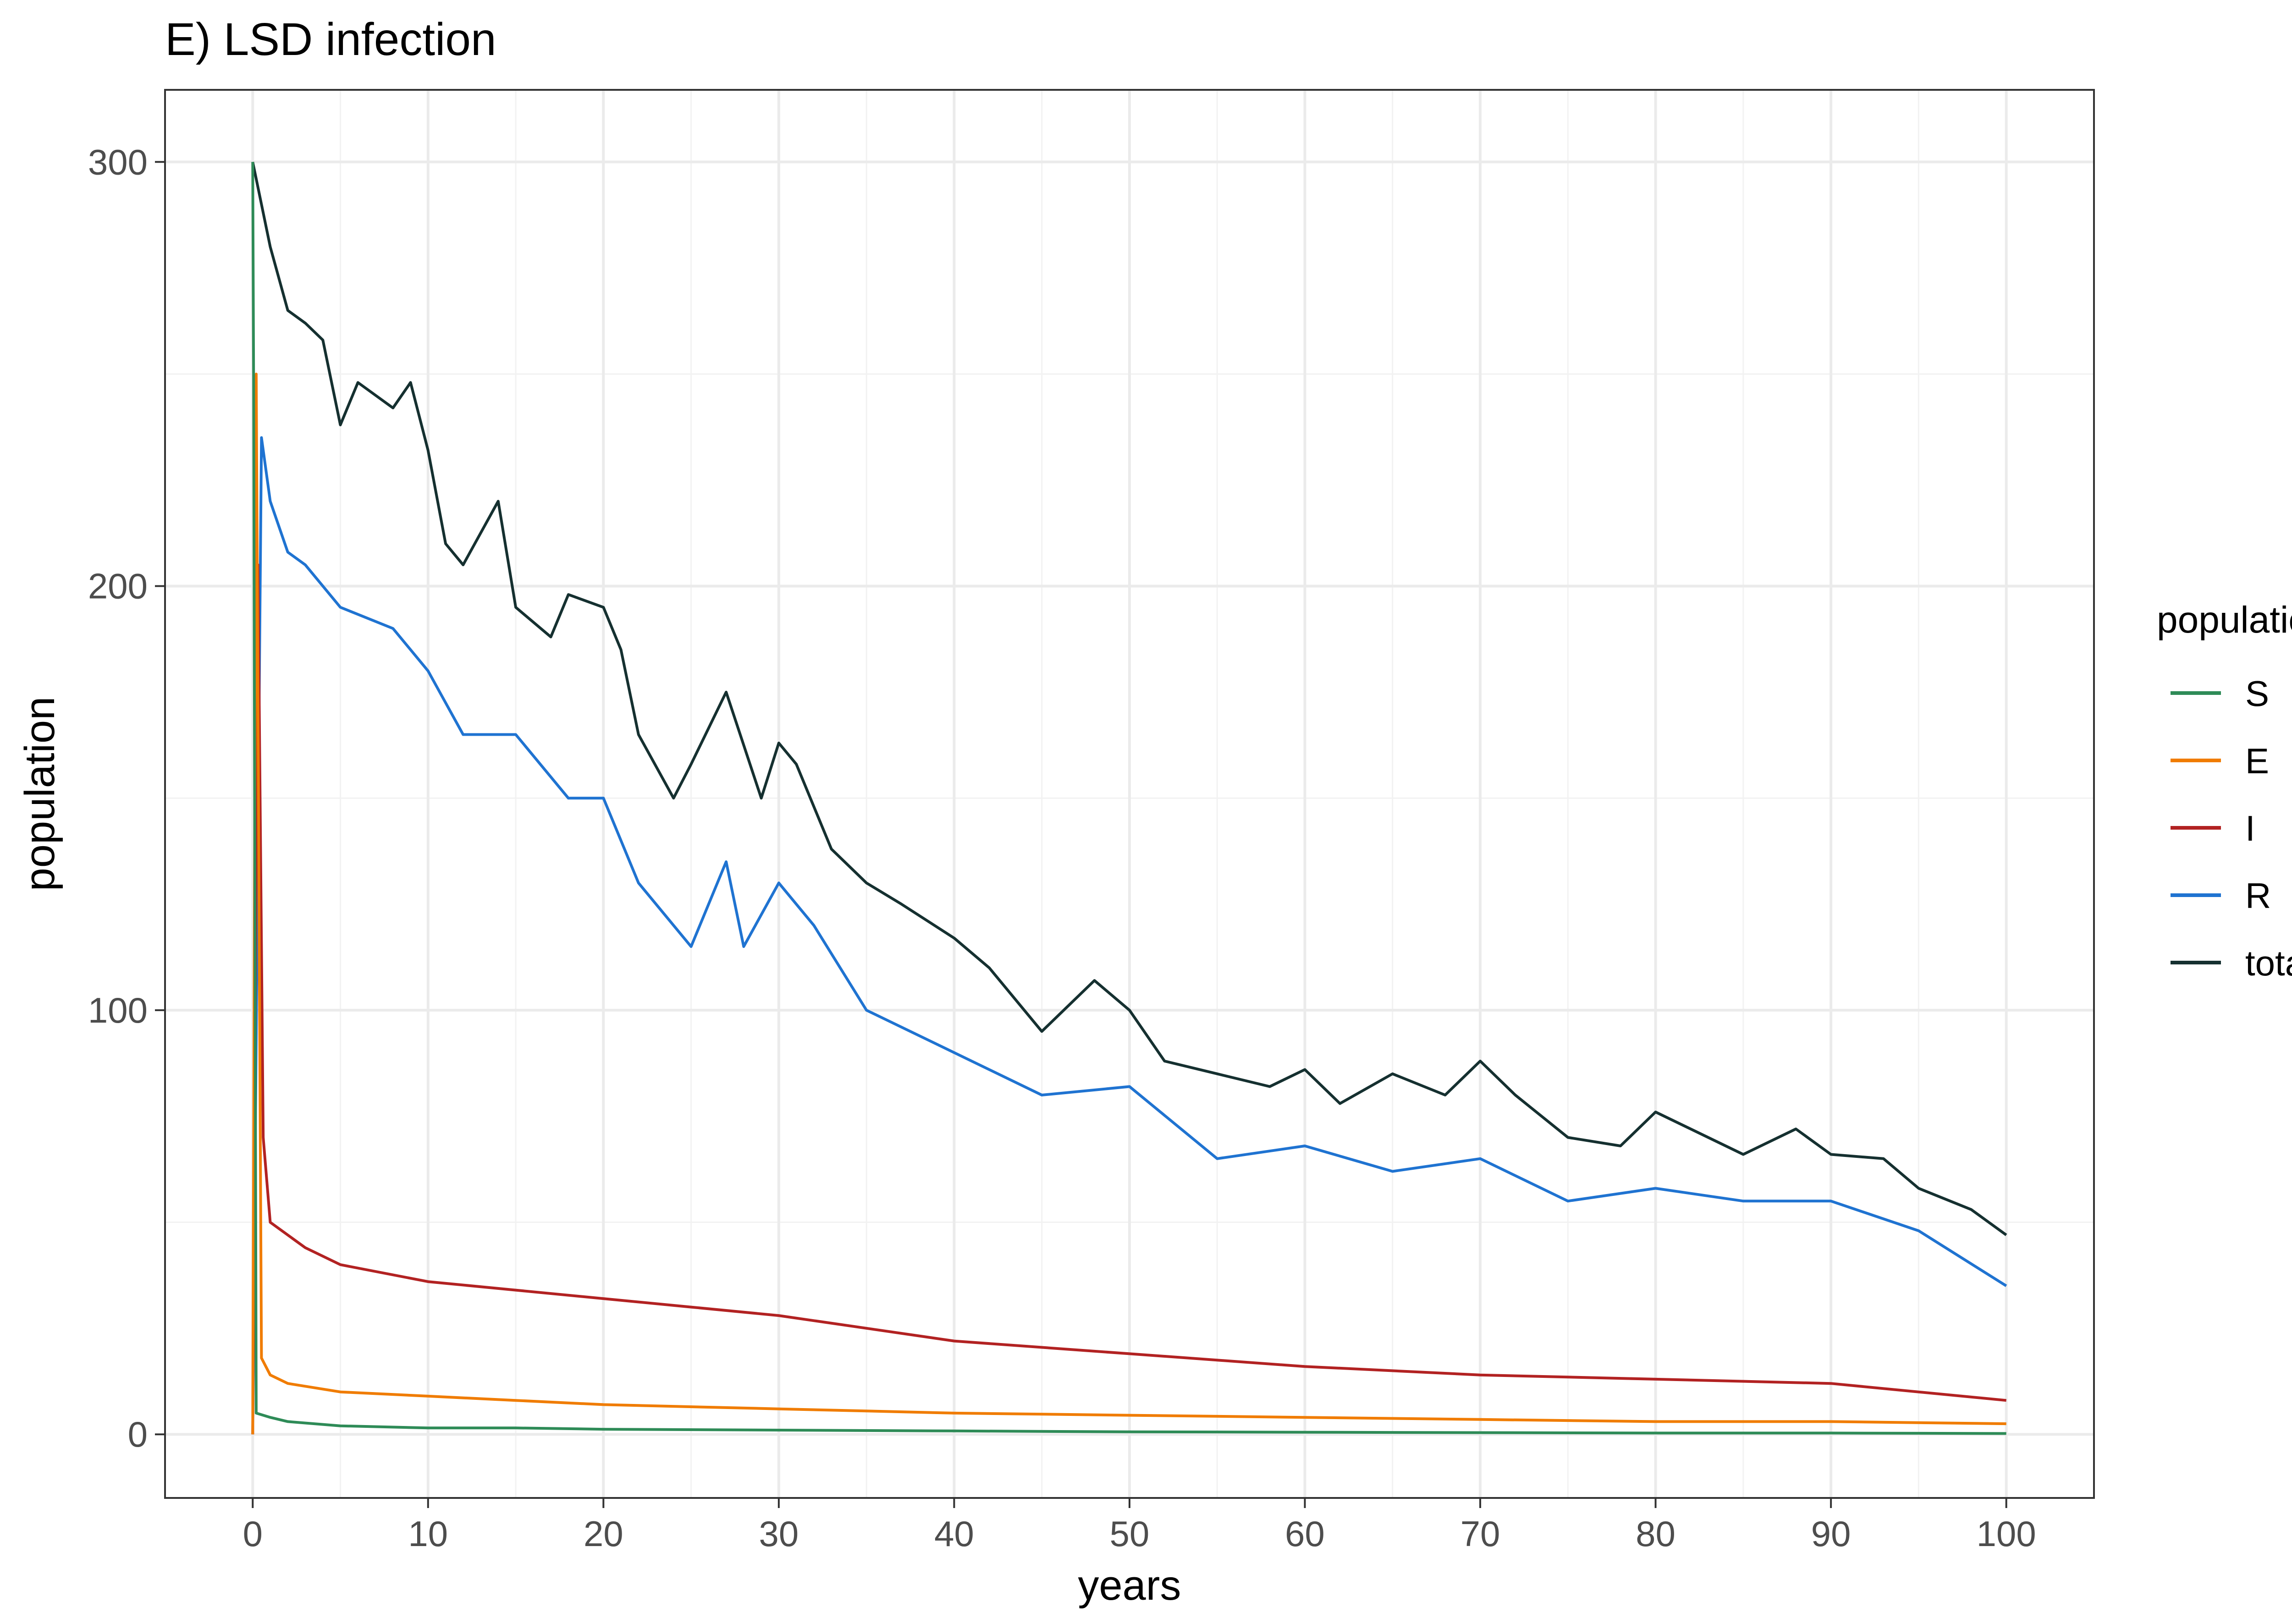  What do you see at coordinates (118, 162) in the screenshot?
I see `y-tick-label: 300` at bounding box center [118, 162].